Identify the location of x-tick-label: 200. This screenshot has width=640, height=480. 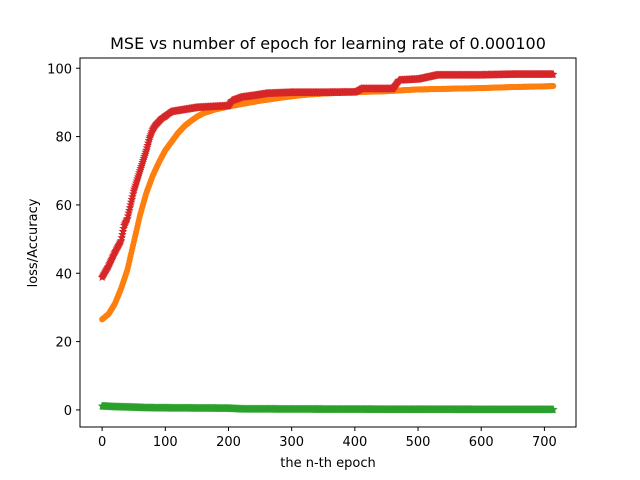
(228, 442).